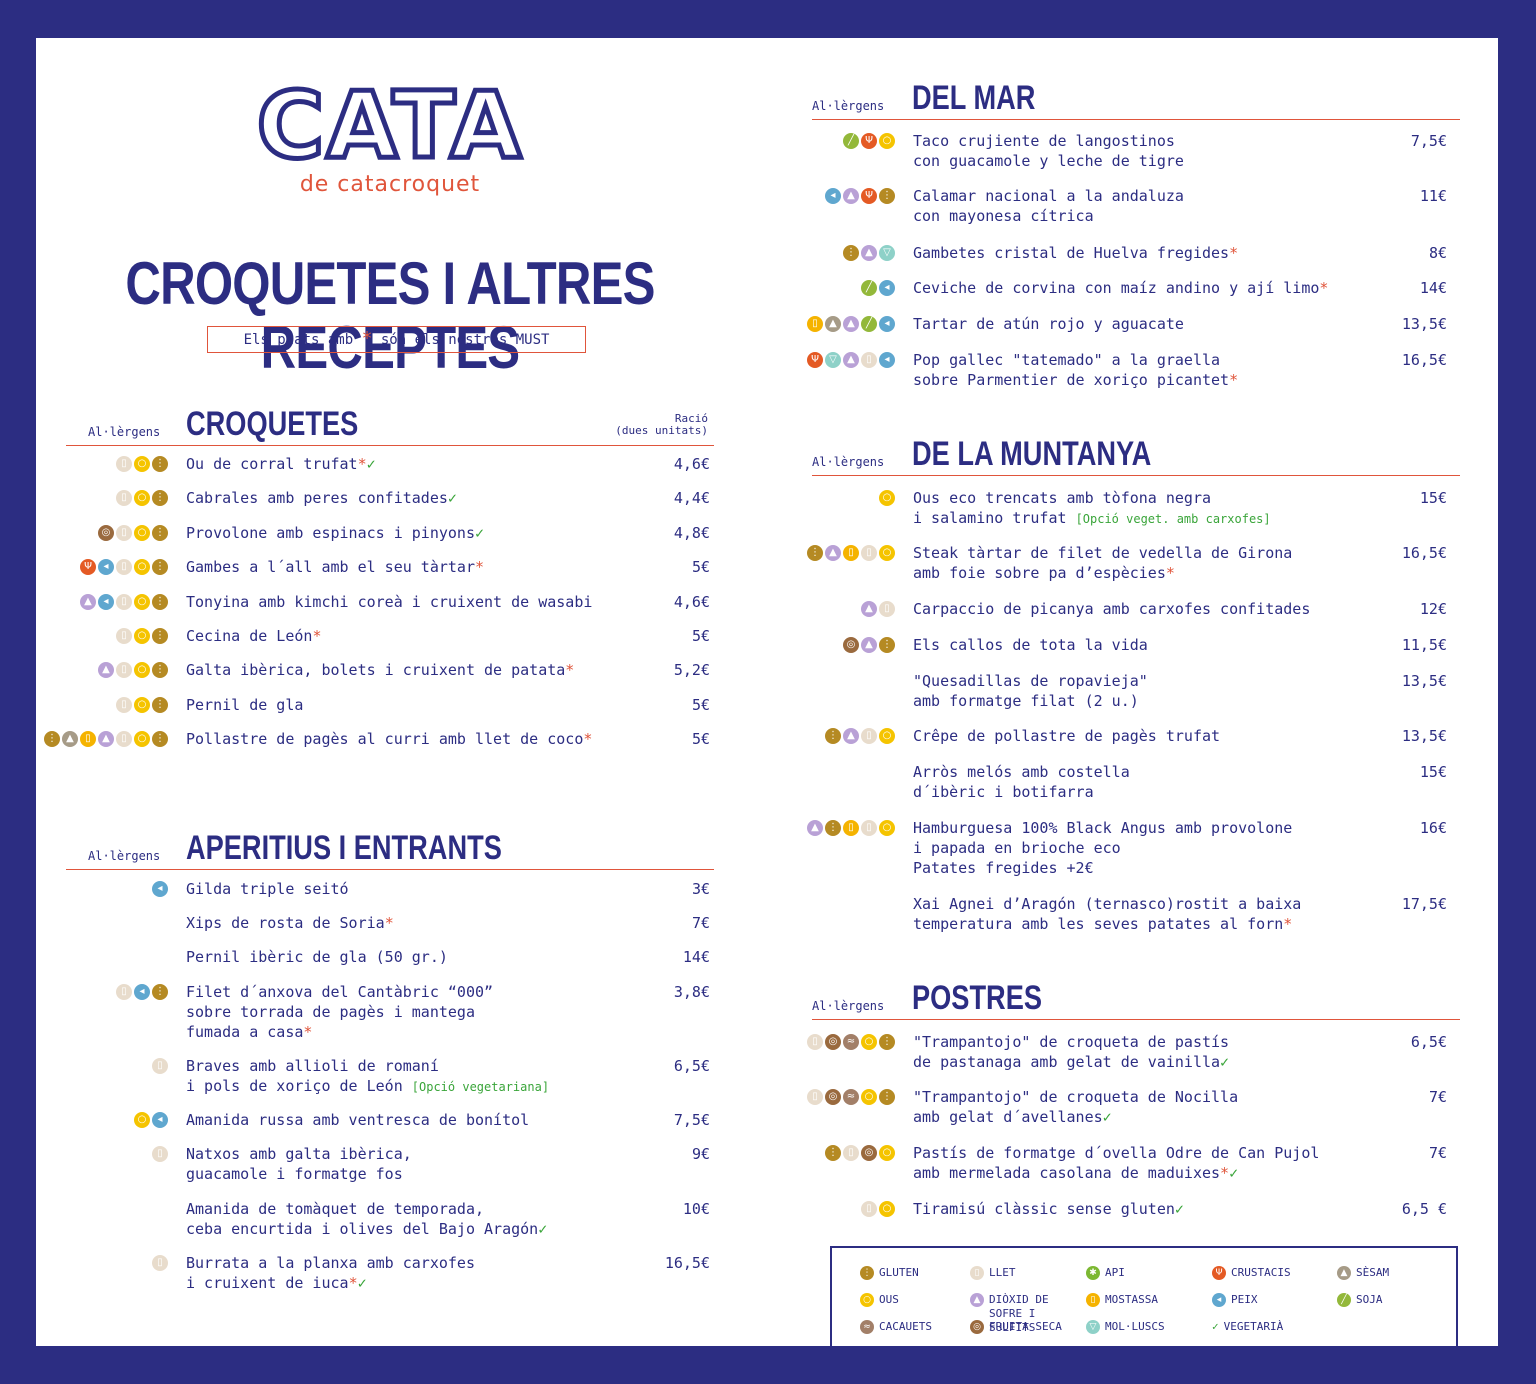  Describe the element at coordinates (448, 923) in the screenshot. I see `menu-item: Xips de rosta de Soria* 7€` at that location.